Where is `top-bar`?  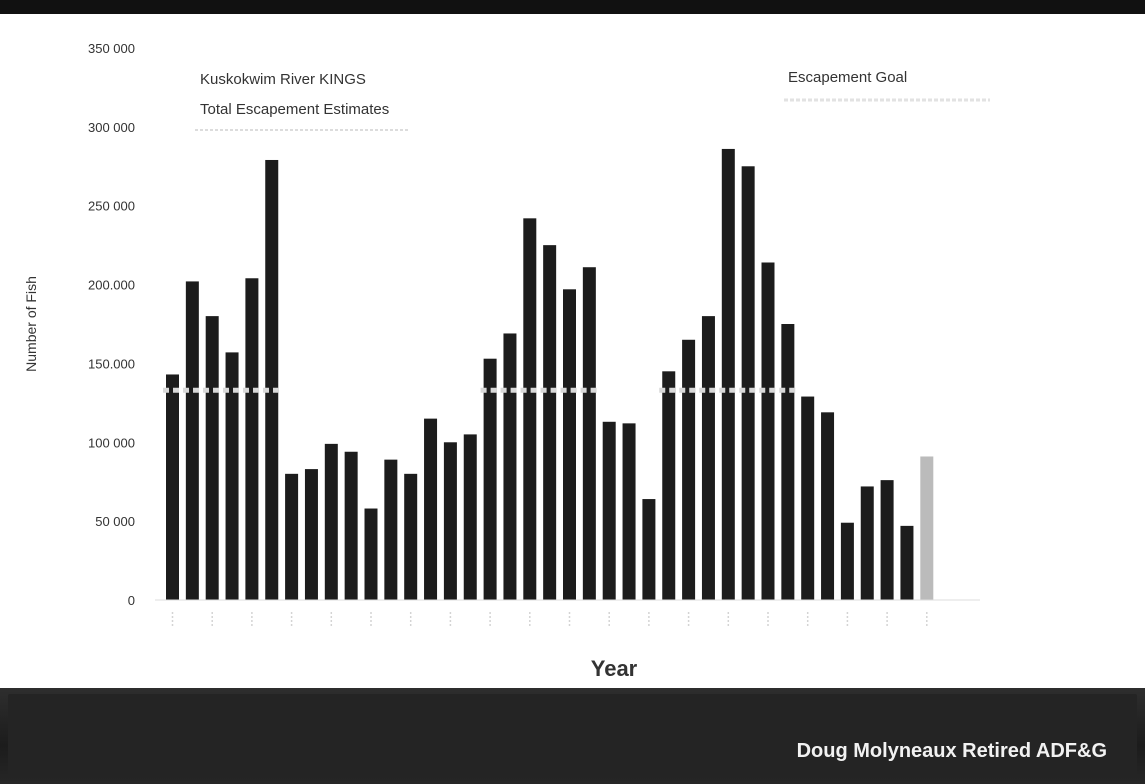 top-bar is located at coordinates (572, 7).